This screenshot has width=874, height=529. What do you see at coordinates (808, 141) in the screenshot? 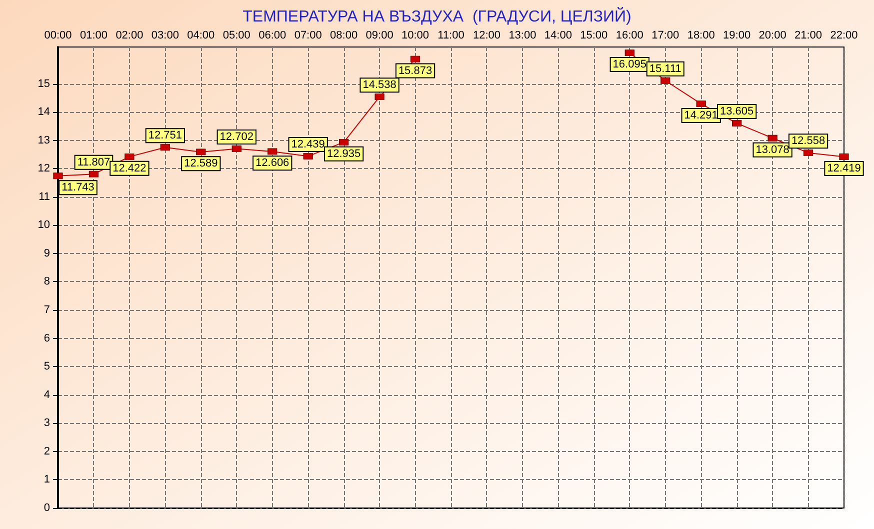
I see `data-label: 12.558` at bounding box center [808, 141].